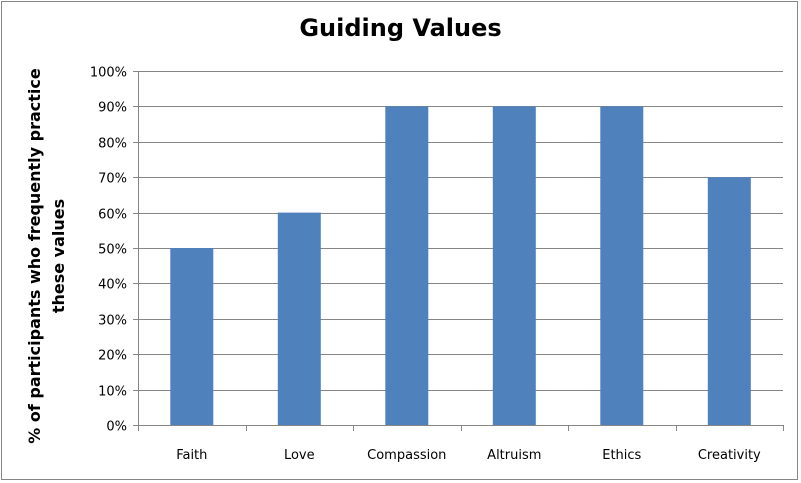 This screenshot has width=801, height=483. I want to click on y-tick-label: 10%, so click(112, 392).